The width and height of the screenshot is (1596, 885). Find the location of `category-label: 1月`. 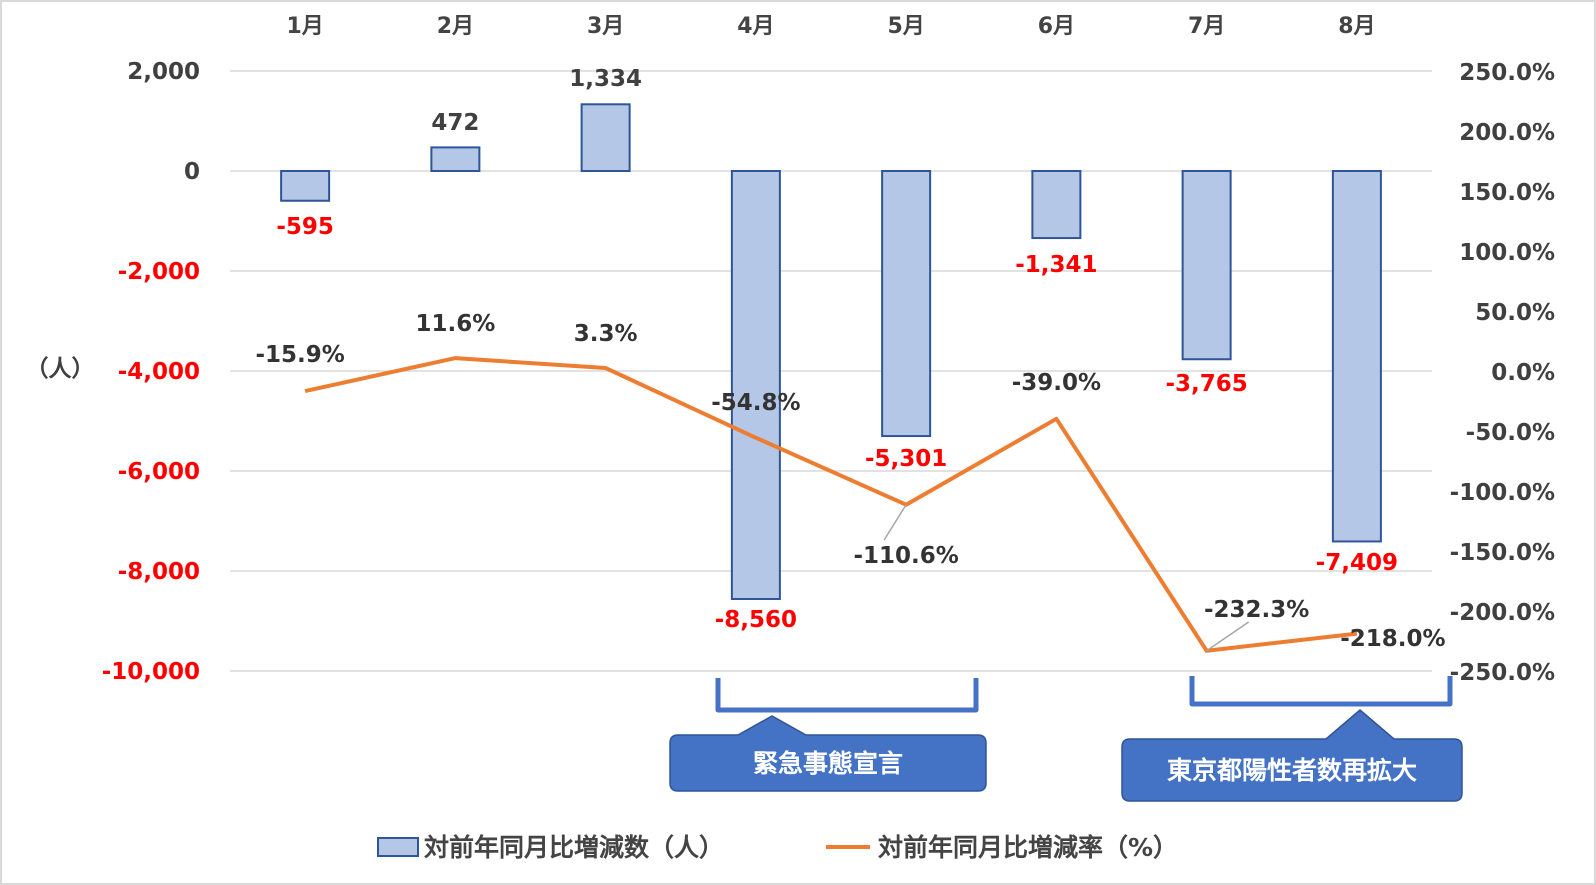

category-label: 1月 is located at coordinates (304, 26).